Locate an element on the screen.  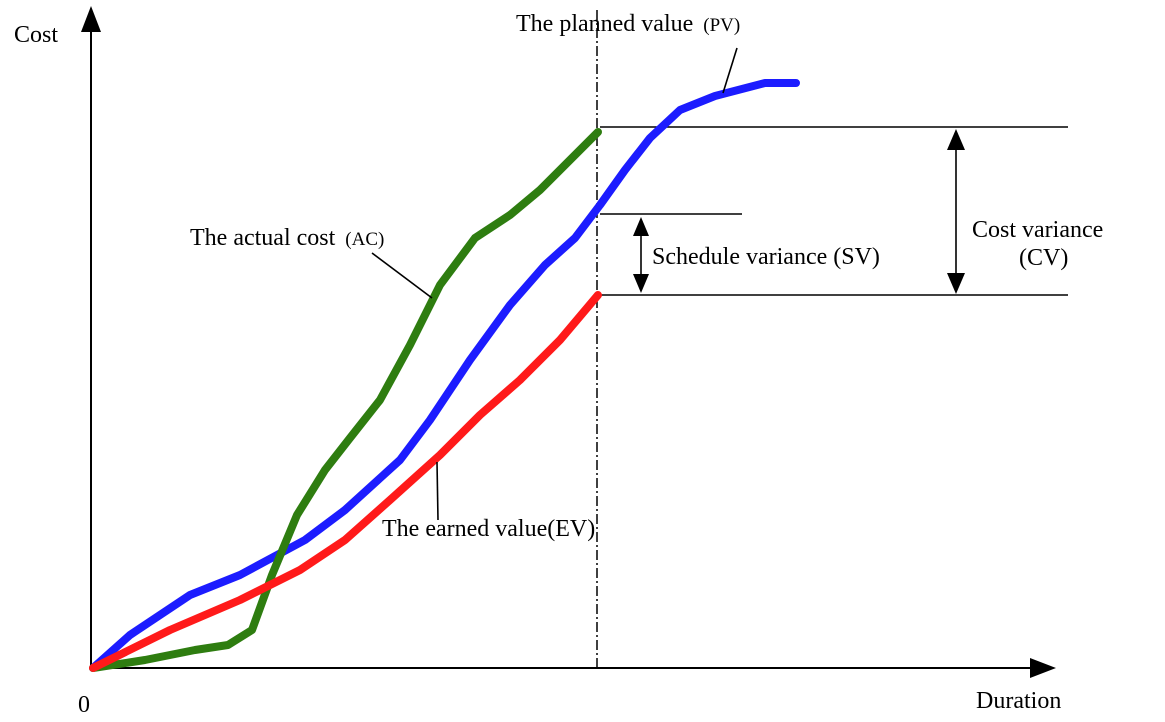
pv-label: The planned value (PV) is located at coordinates (628, 24).